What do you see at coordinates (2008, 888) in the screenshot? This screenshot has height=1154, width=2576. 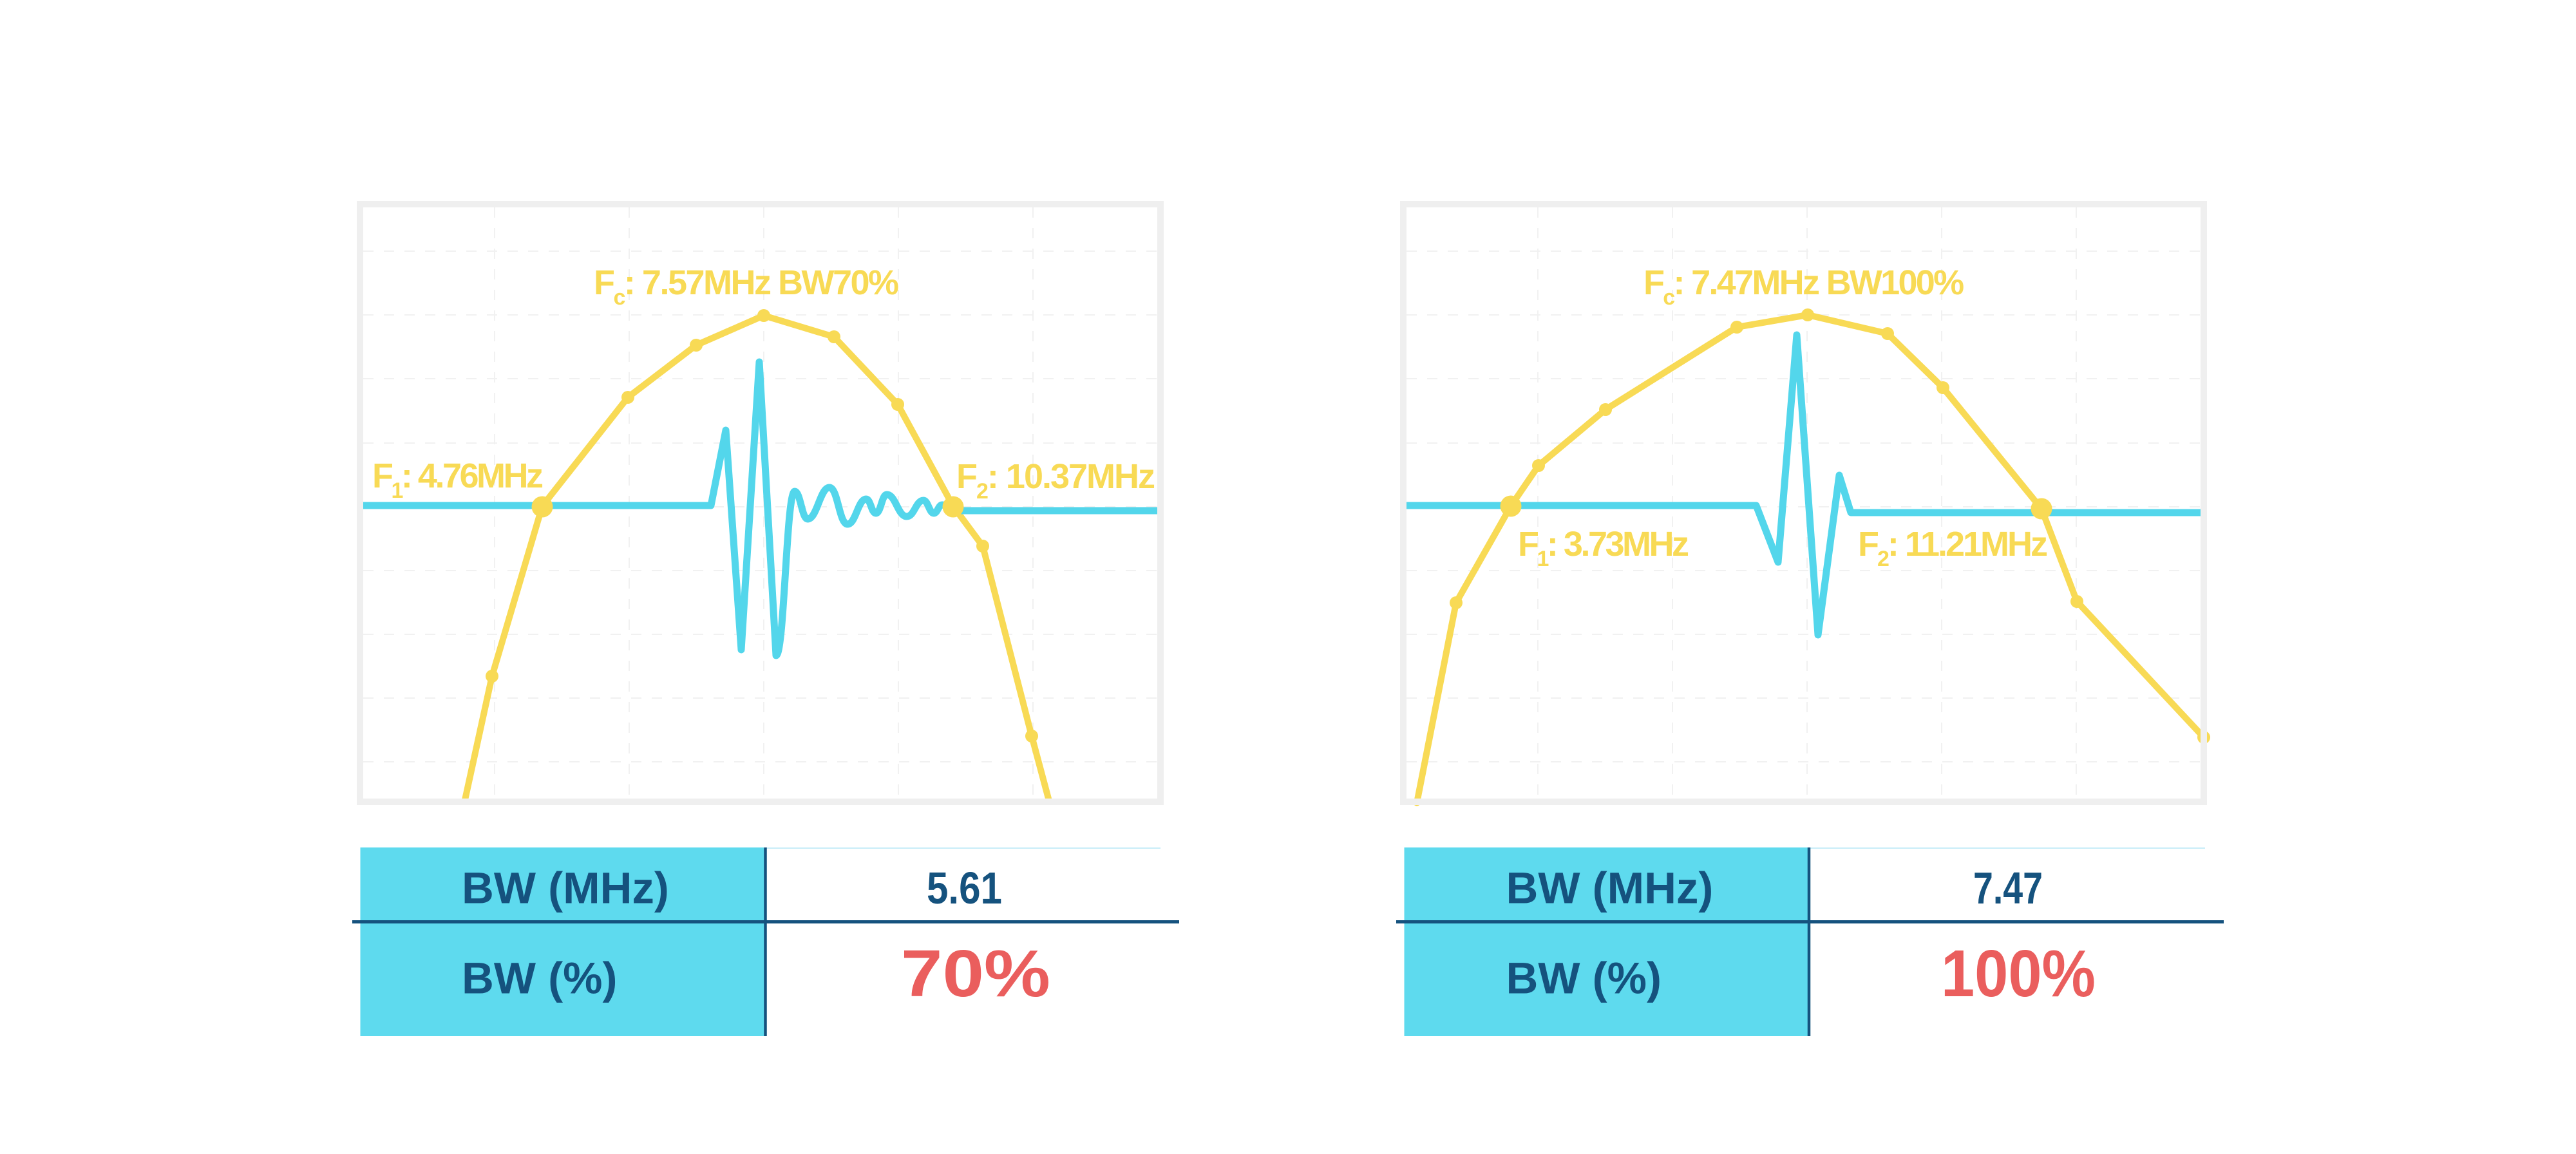 I see `svg-text: 7.47` at bounding box center [2008, 888].